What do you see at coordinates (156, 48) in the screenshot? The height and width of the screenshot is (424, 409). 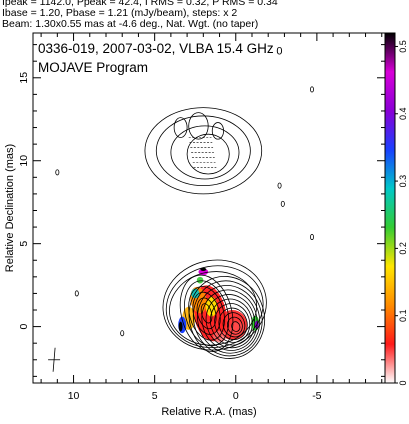 I see `chart-title: 0336-019, 2007-03-02, VLBA 15.4 GHz` at bounding box center [156, 48].